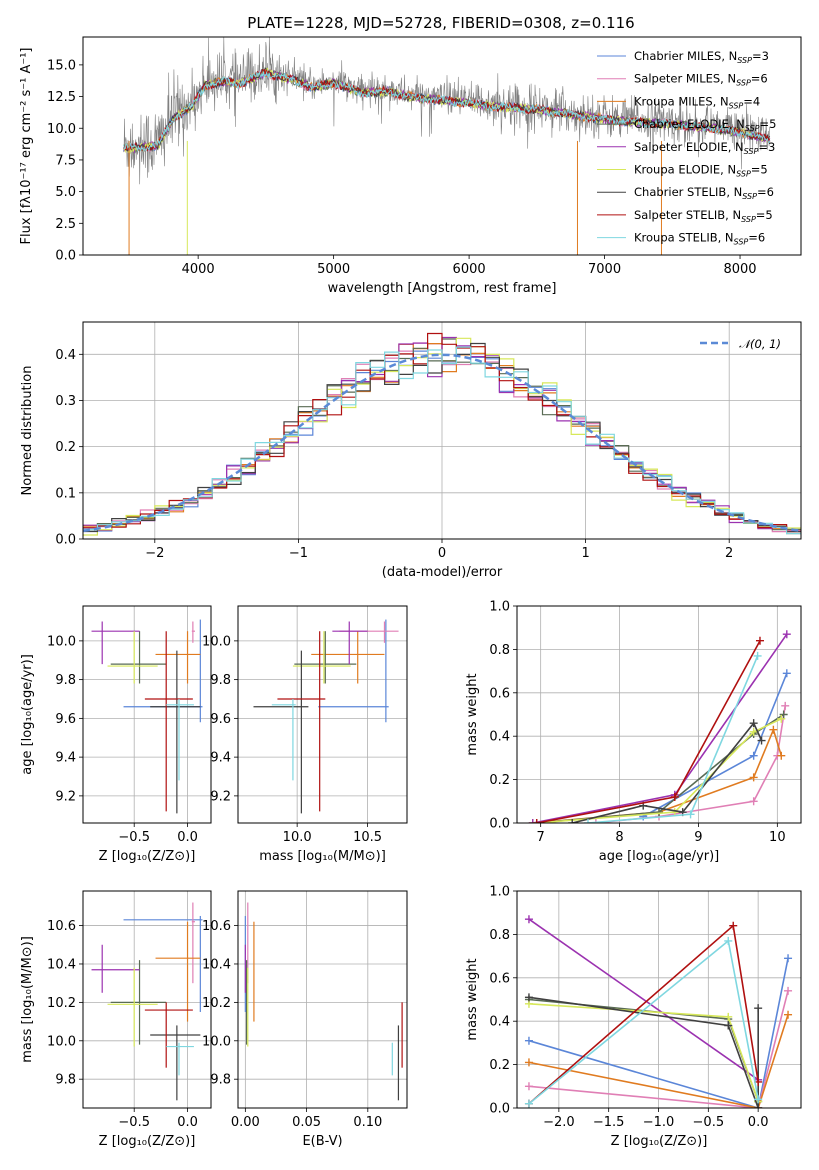 This screenshot has width=819, height=1170. What do you see at coordinates (65, 192) in the screenshot?
I see `y-tick-label: 5.0` at bounding box center [65, 192].